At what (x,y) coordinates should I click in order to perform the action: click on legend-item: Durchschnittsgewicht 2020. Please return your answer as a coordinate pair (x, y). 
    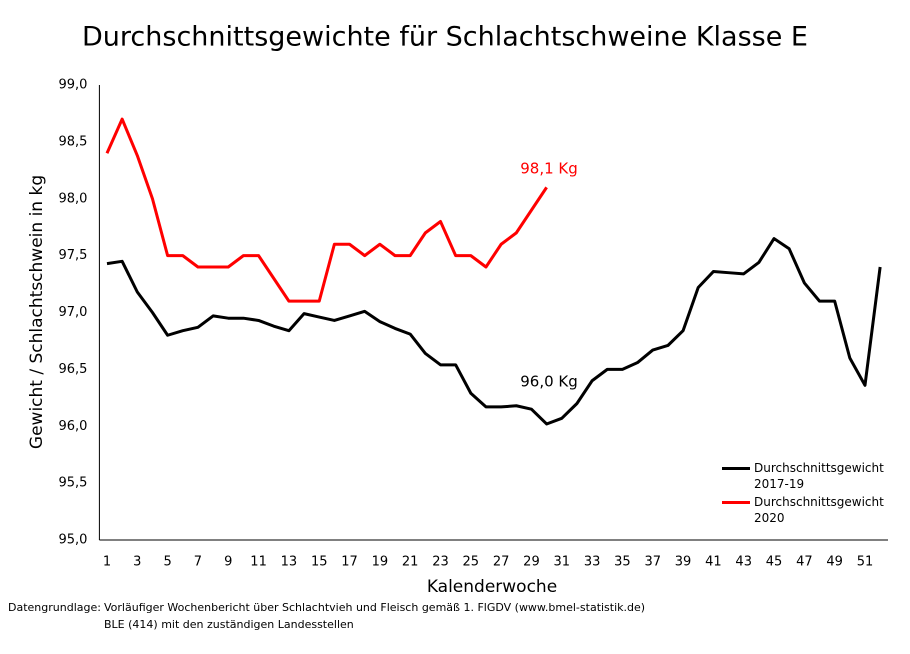
    Looking at the image, I should click on (808, 510).